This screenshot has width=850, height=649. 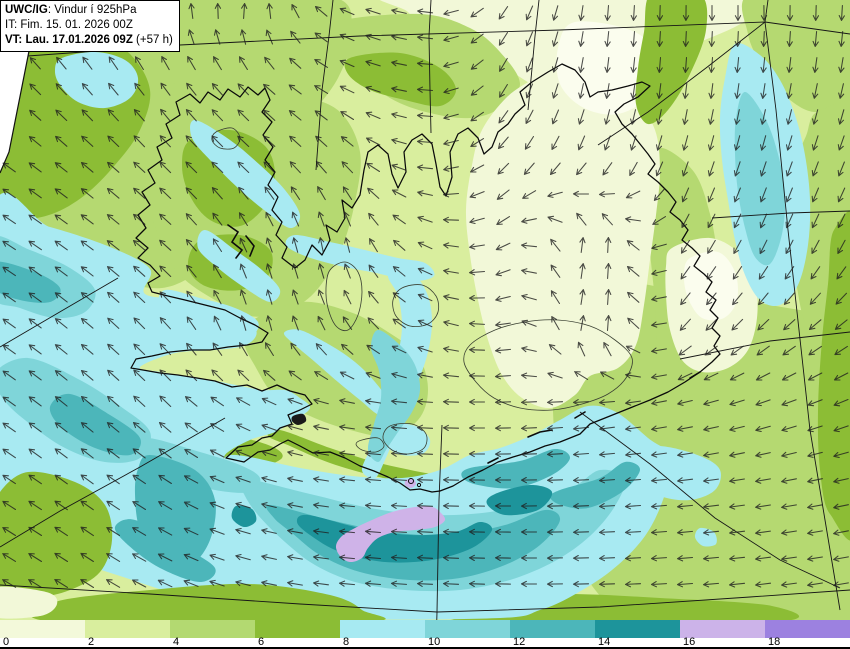 What do you see at coordinates (346, 642) in the screenshot?
I see `colorbar-tick-label: 8` at bounding box center [346, 642].